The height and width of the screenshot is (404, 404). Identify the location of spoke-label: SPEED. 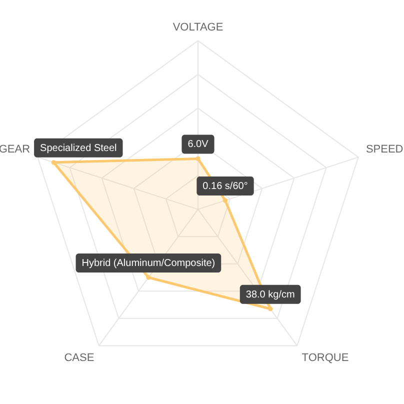
(385, 150).